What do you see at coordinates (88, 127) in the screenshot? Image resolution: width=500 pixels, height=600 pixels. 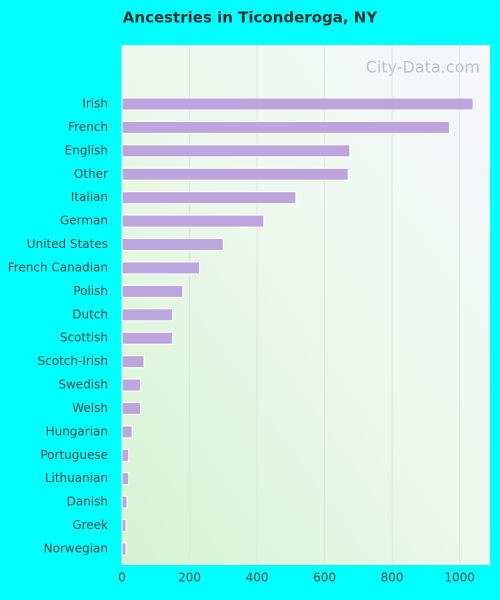 I see `y-tick-label: French` at bounding box center [88, 127].